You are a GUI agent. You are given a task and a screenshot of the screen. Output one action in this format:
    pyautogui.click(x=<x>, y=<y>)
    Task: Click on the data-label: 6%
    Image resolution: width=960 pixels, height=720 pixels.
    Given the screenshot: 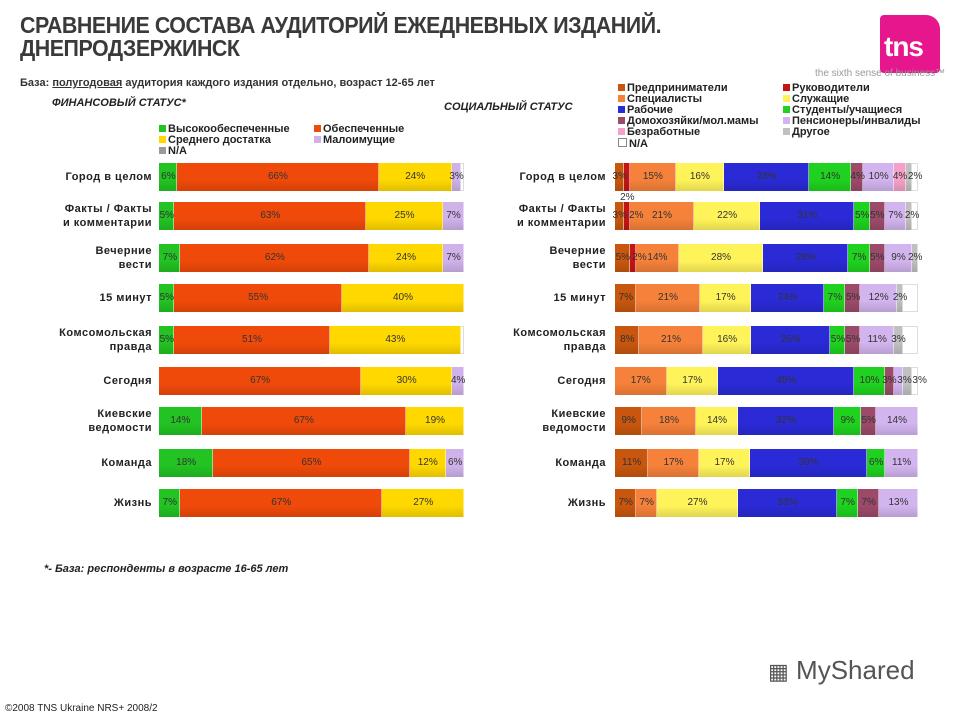 What is the action you would take?
    pyautogui.click(x=168, y=176)
    